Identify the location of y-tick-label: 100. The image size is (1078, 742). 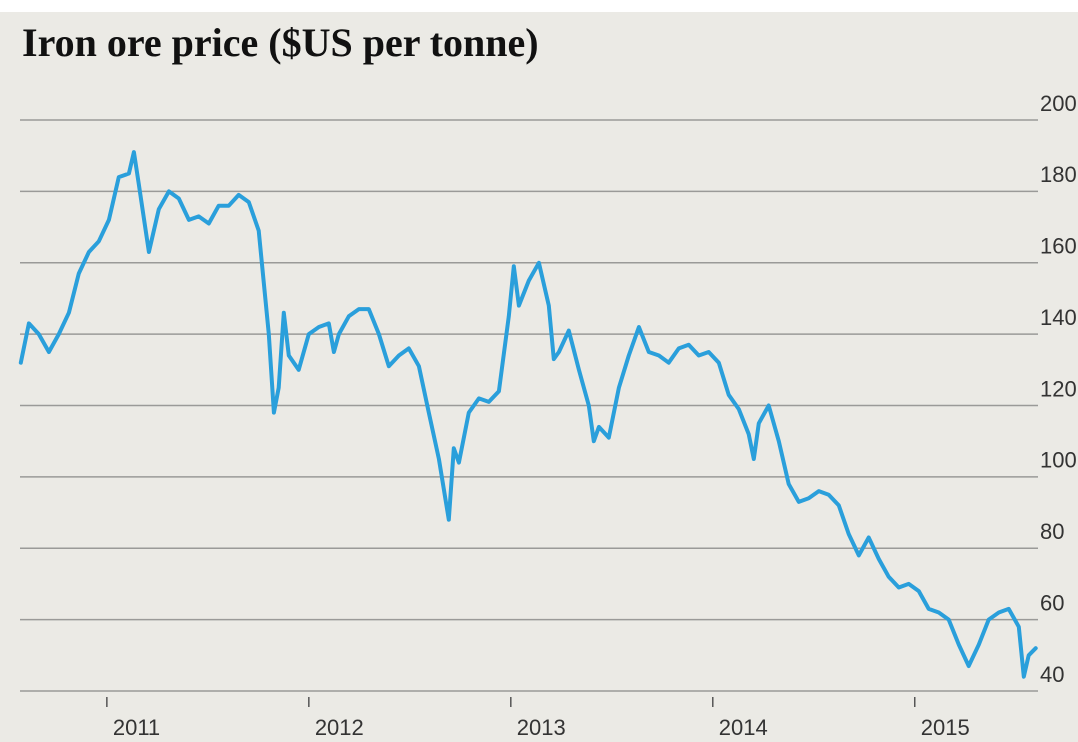
(1058, 460).